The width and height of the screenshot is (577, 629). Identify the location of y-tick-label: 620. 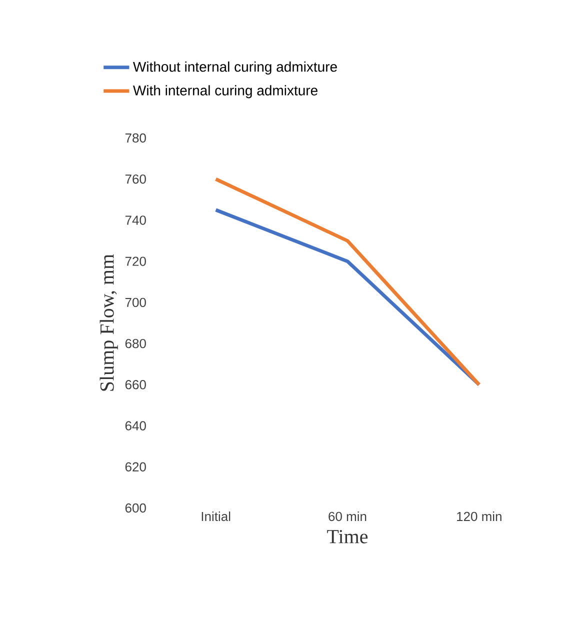
(135, 467).